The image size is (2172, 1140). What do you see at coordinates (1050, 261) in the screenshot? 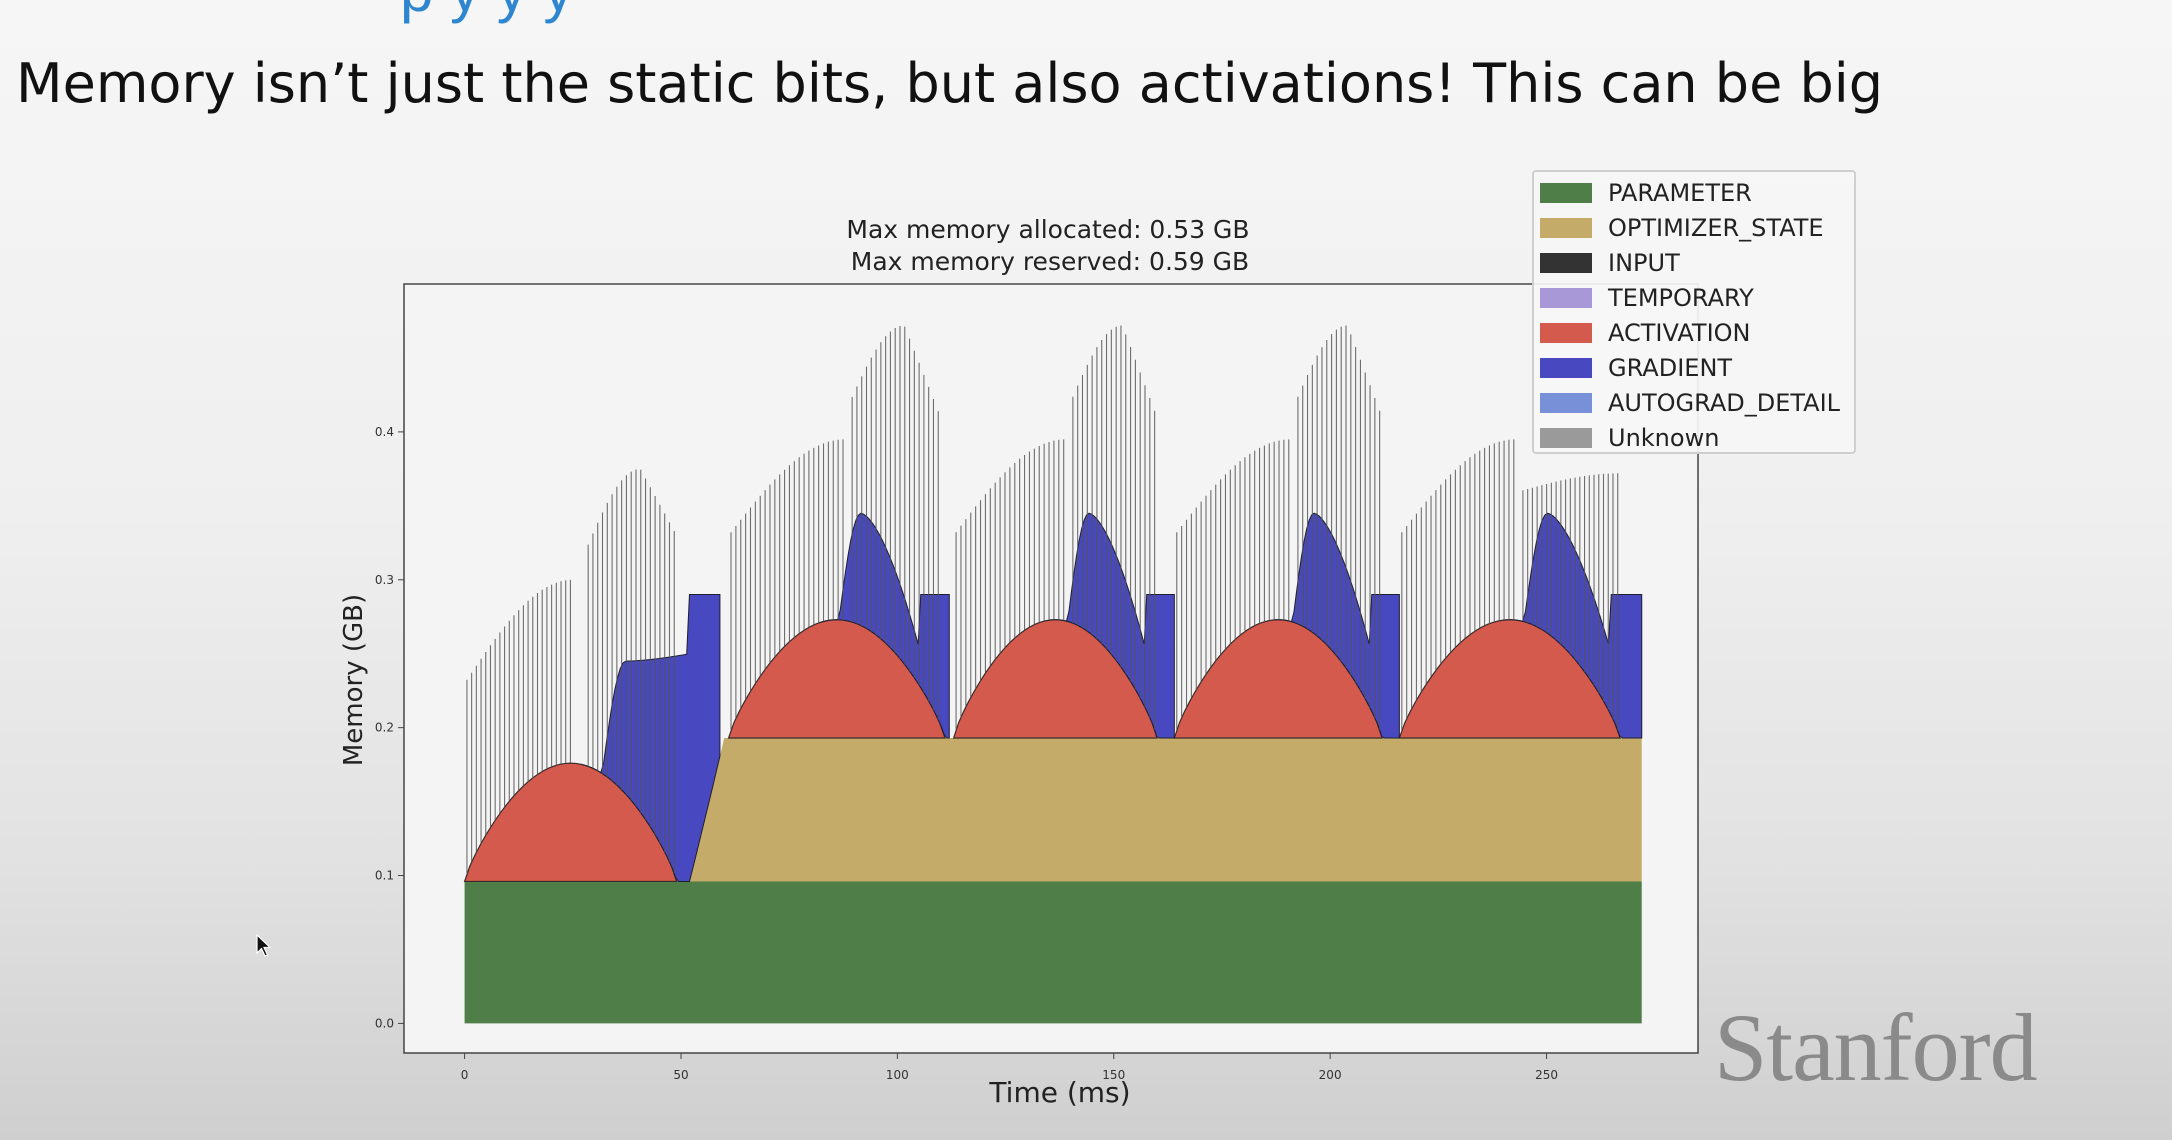
I see `chart-title-line-2: Max memory reserved: 0.59 GB` at bounding box center [1050, 261].